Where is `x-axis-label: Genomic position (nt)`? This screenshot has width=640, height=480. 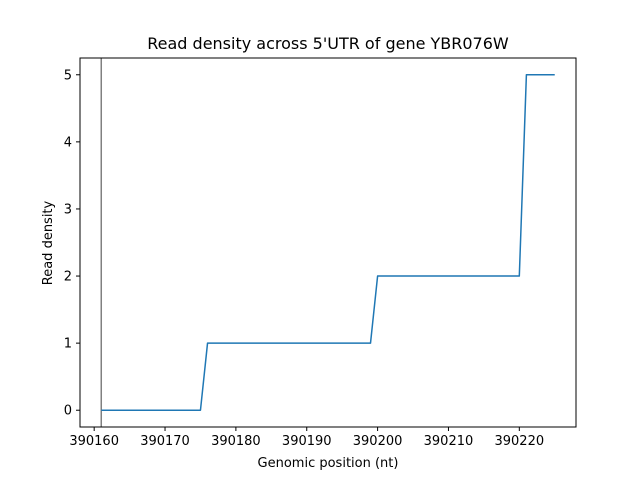 x-axis-label: Genomic position (nt) is located at coordinates (328, 463).